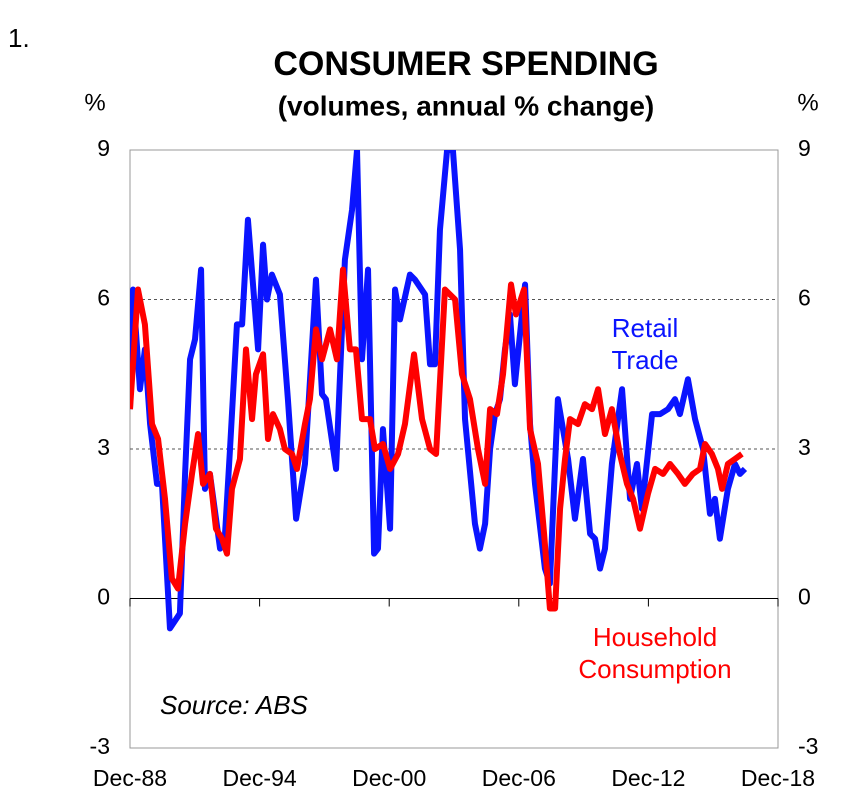 The width and height of the screenshot is (857, 809). Describe the element at coordinates (234, 705) in the screenshot. I see `source-note: Source: ABS` at that location.